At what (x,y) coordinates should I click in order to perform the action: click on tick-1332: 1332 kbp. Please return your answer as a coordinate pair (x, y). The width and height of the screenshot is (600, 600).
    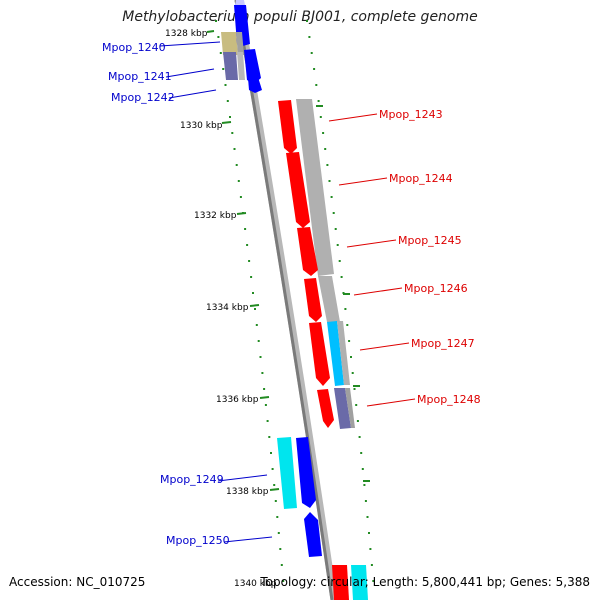
    Looking at the image, I should click on (220, 216).